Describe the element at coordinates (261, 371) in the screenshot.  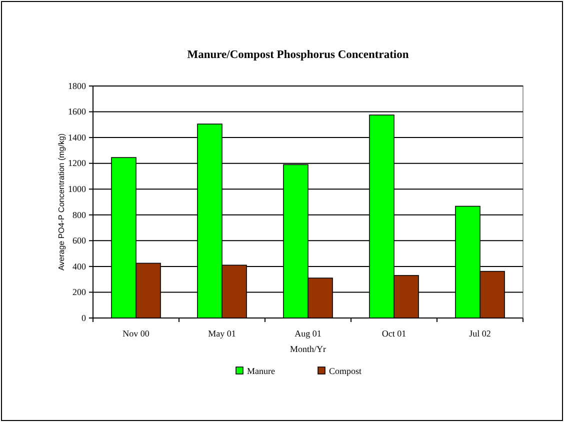
I see `legend-label: Manure` at that location.